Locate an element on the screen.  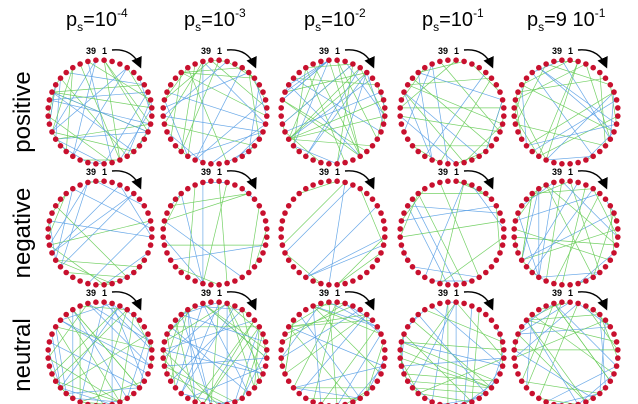
network-panel-r3-c2: 39 1 is located at coordinates (215, 346).